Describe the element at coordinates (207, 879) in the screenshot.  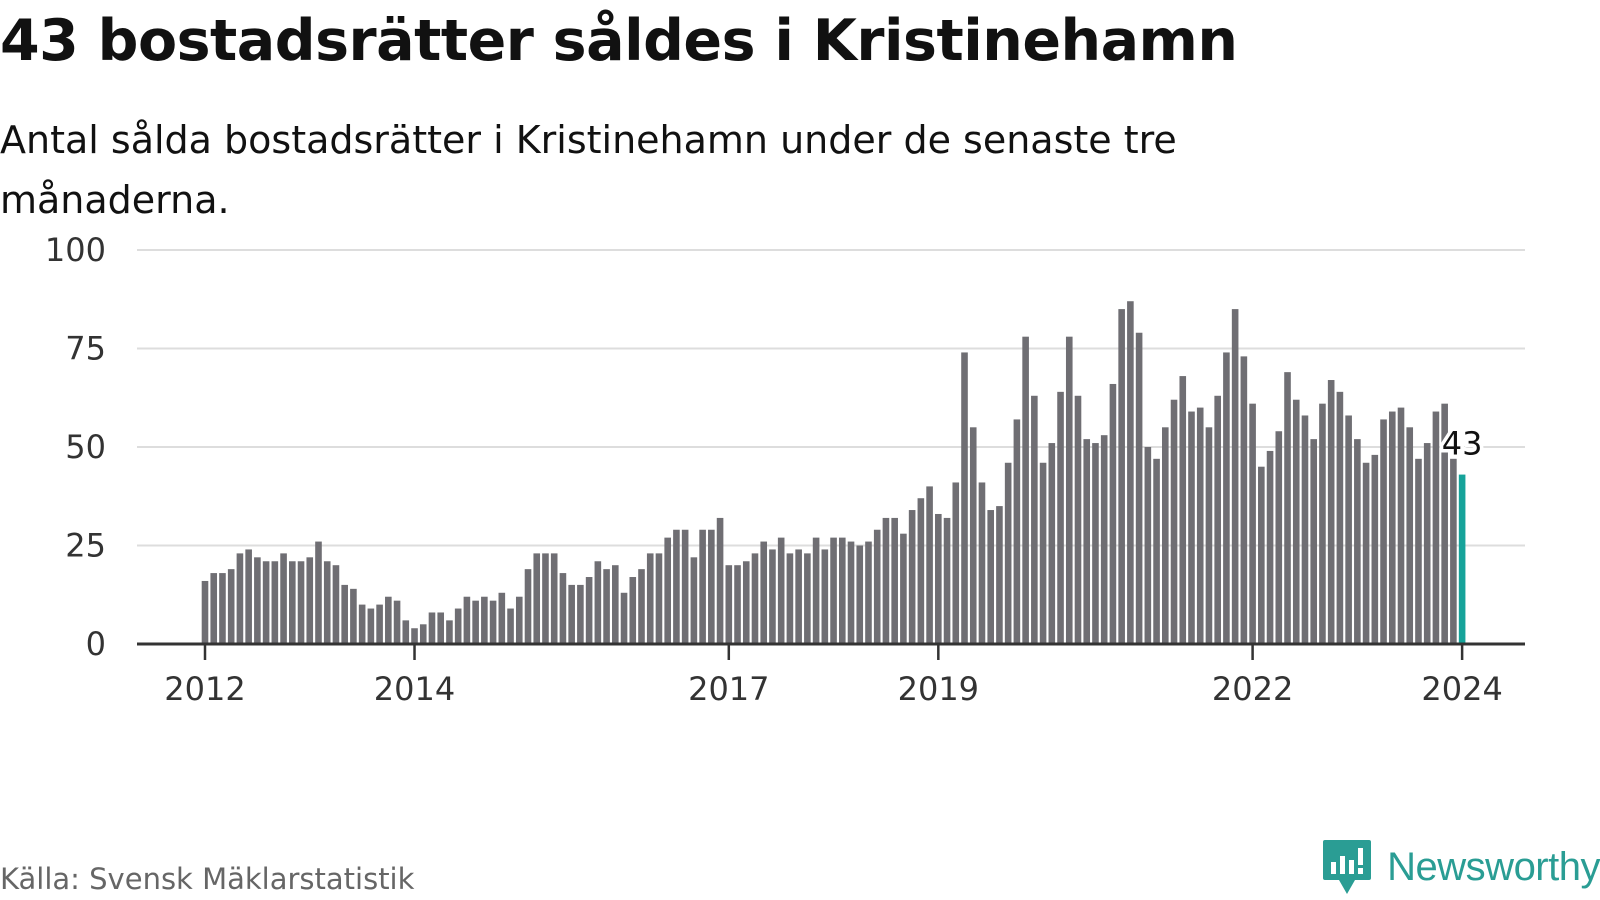
I see `source-note: Källa: Svensk Mäklarstatistik` at that location.